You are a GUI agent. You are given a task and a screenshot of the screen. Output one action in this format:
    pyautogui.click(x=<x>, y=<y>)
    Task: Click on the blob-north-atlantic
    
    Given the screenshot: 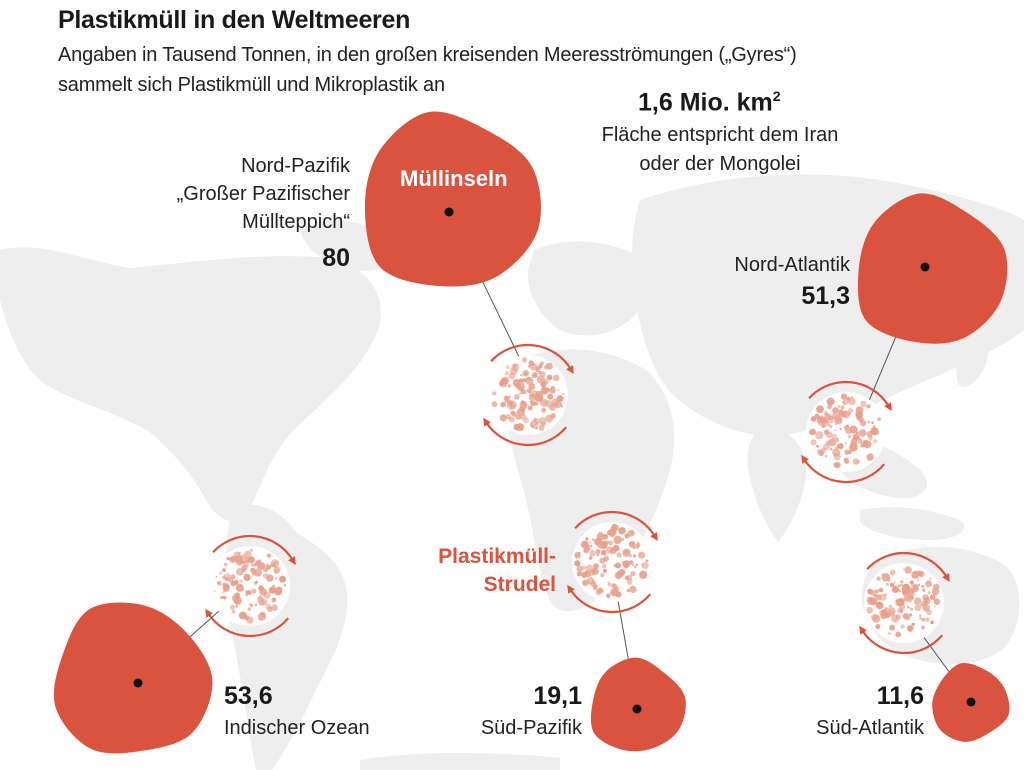 What is the action you would take?
    pyautogui.click(x=932, y=268)
    